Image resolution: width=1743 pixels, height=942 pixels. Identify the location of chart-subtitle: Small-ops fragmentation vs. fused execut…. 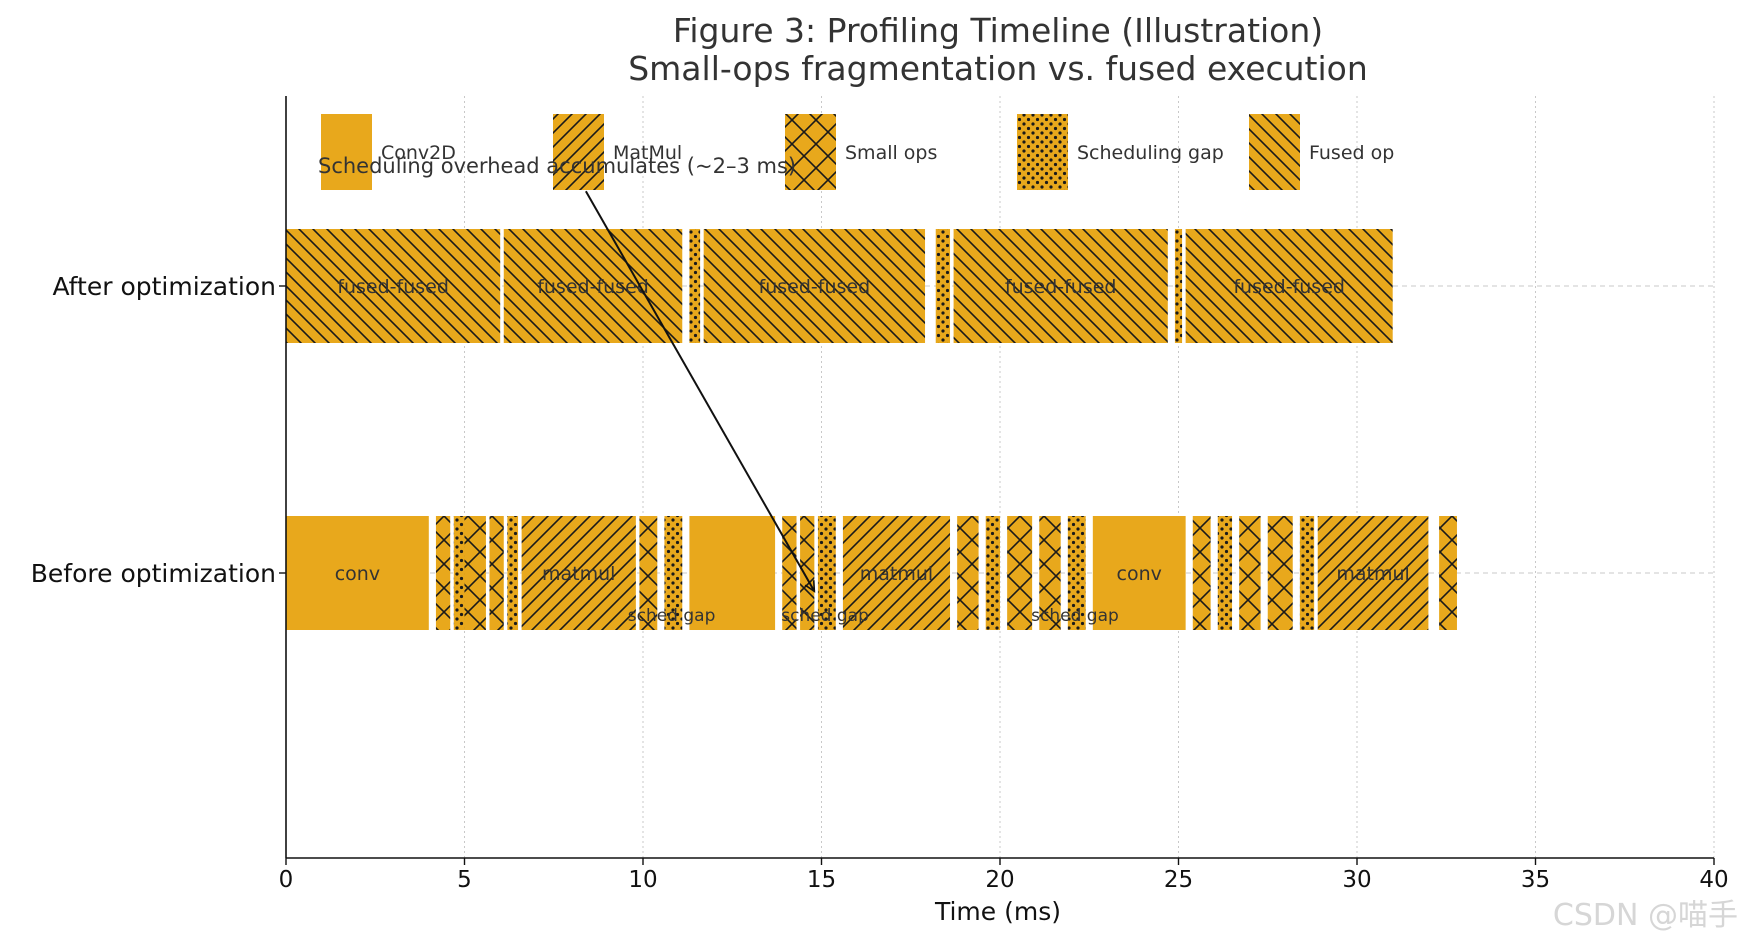
(998, 68).